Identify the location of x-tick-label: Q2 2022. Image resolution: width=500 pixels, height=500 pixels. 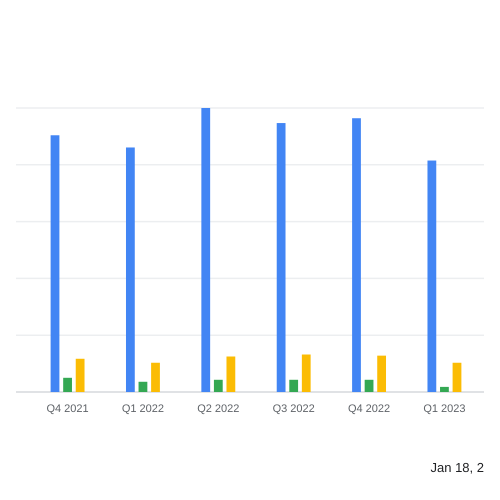
(218, 409).